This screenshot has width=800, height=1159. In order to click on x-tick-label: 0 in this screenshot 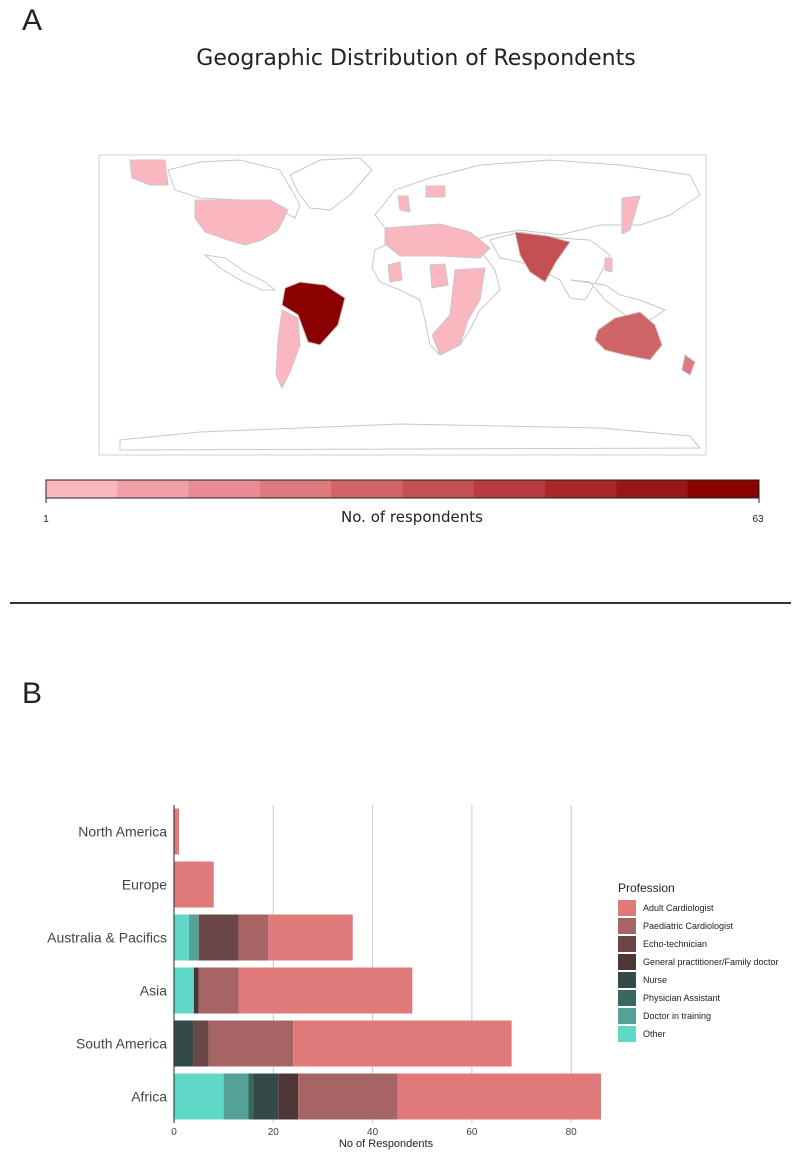, I will do `click(174, 1132)`.